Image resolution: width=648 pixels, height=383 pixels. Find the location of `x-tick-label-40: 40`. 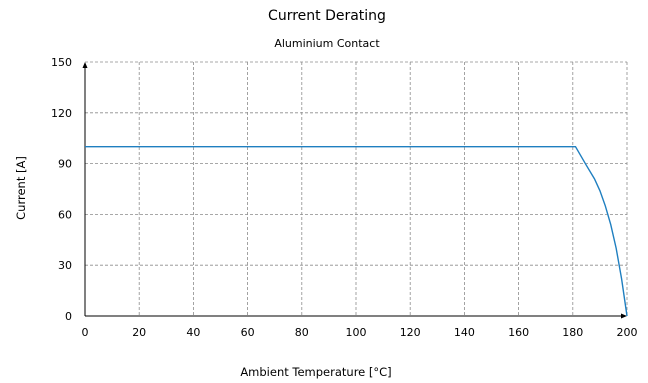

x-tick-label-40: 40 is located at coordinates (193, 332).